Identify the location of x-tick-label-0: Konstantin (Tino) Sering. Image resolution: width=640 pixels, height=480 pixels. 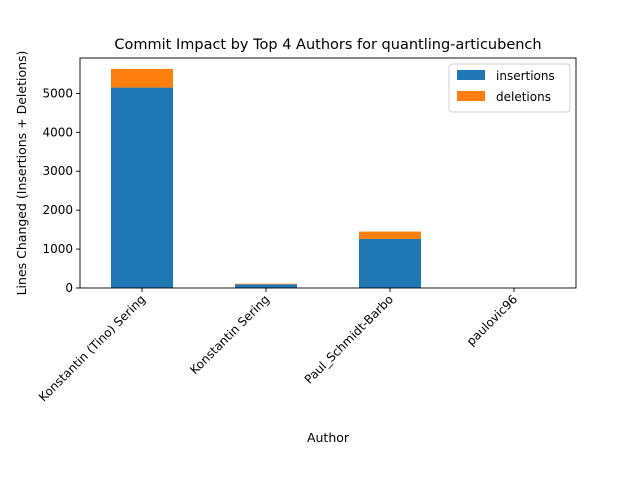
(92, 348).